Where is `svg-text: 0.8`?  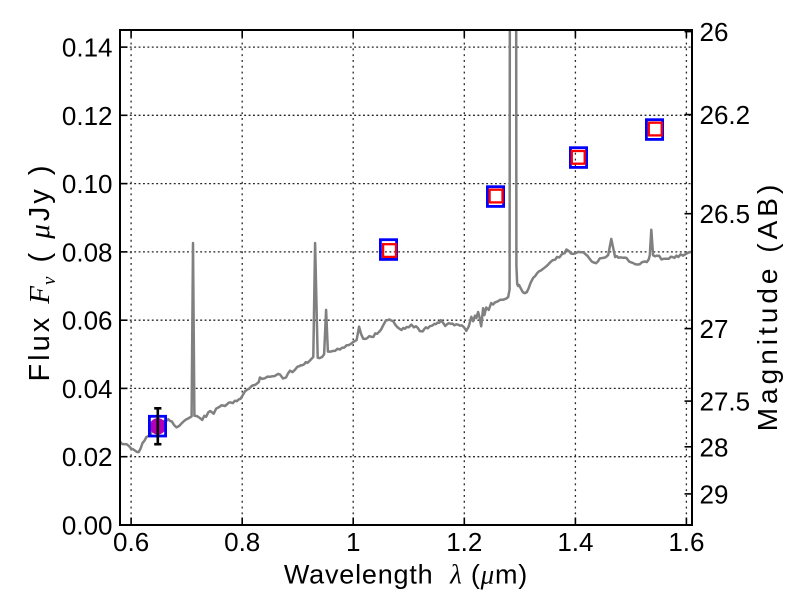 svg-text: 0.8 is located at coordinates (242, 542).